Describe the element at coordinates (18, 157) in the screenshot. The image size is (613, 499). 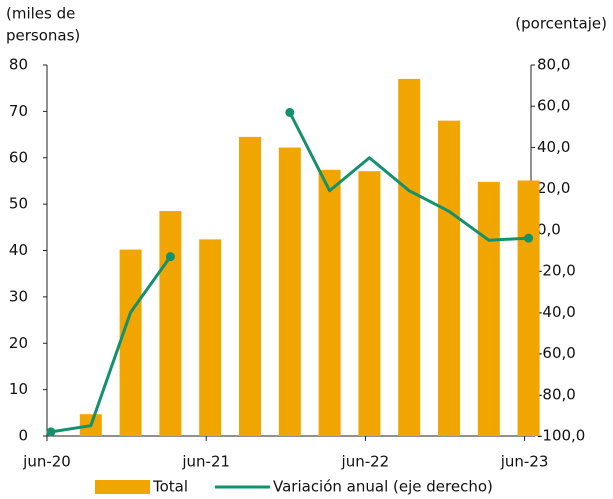
I see `y-tick-label: 60` at that location.